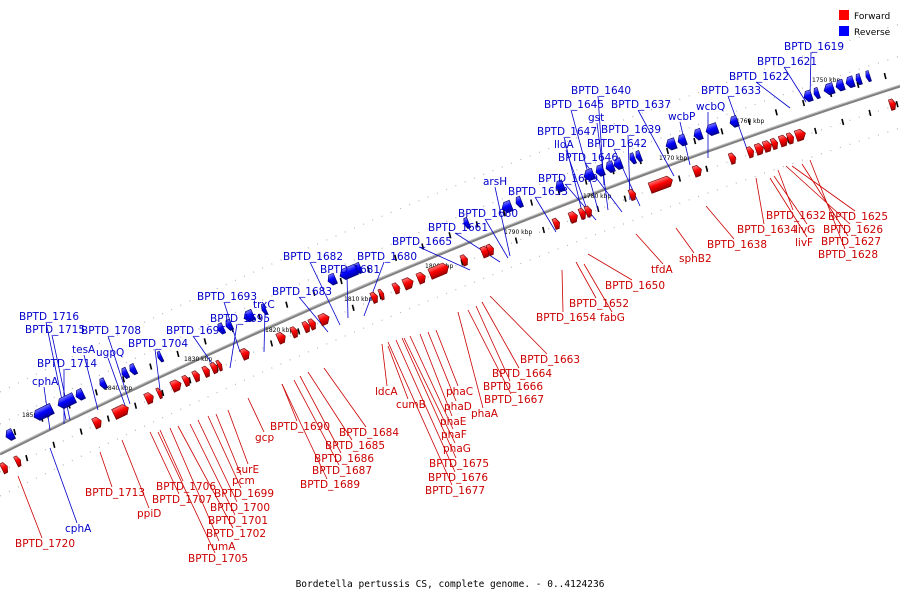  I want to click on reverse-gene-label: BPTD_1680, so click(387, 257).